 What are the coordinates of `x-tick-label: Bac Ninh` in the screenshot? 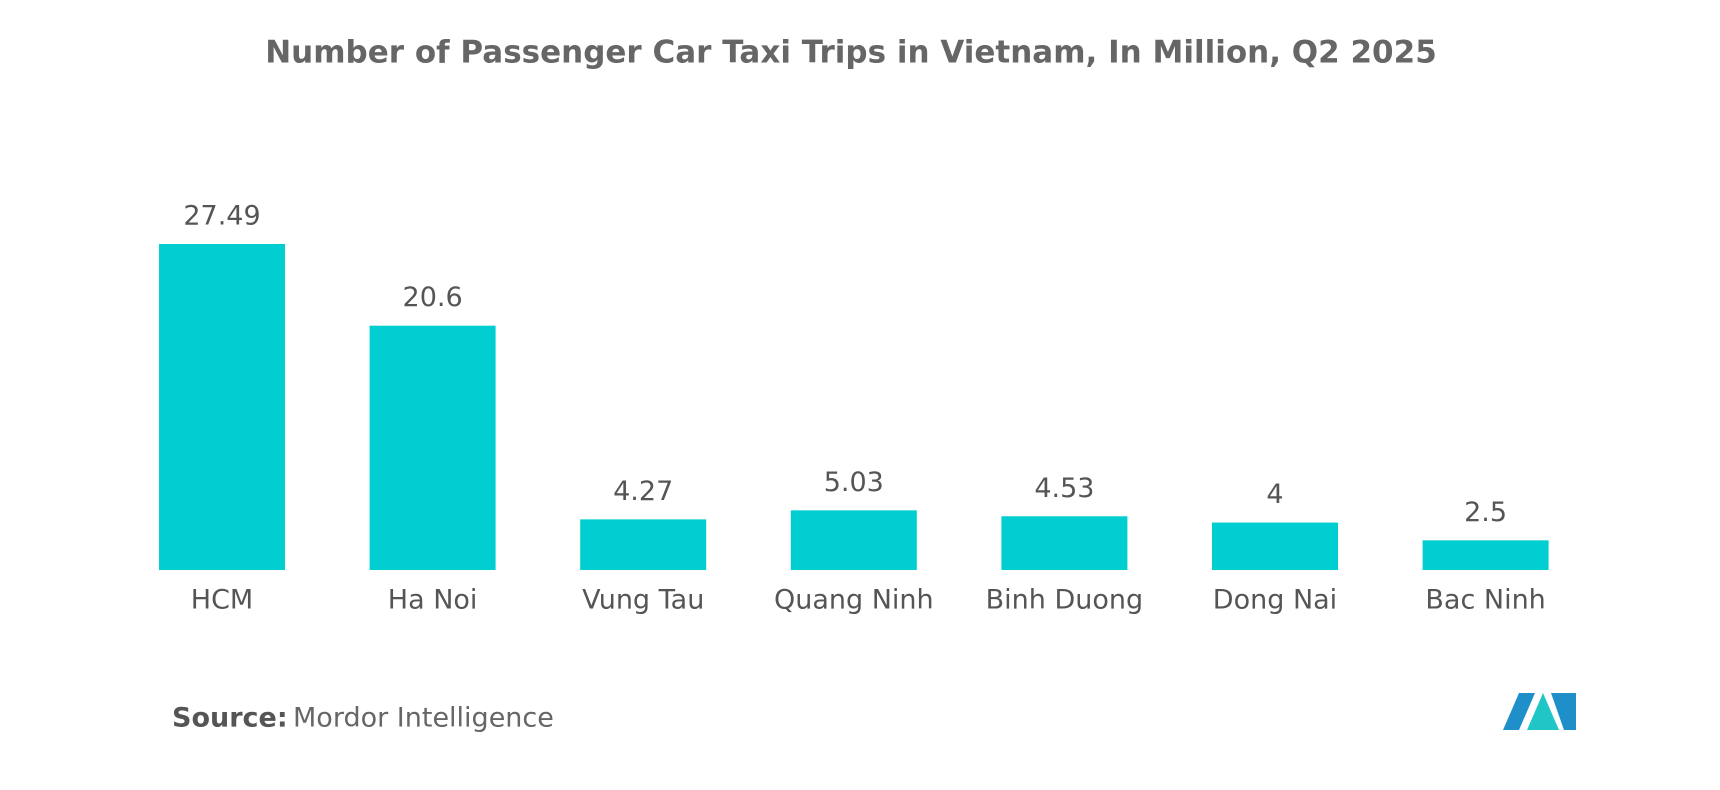 It's located at (1485, 600).